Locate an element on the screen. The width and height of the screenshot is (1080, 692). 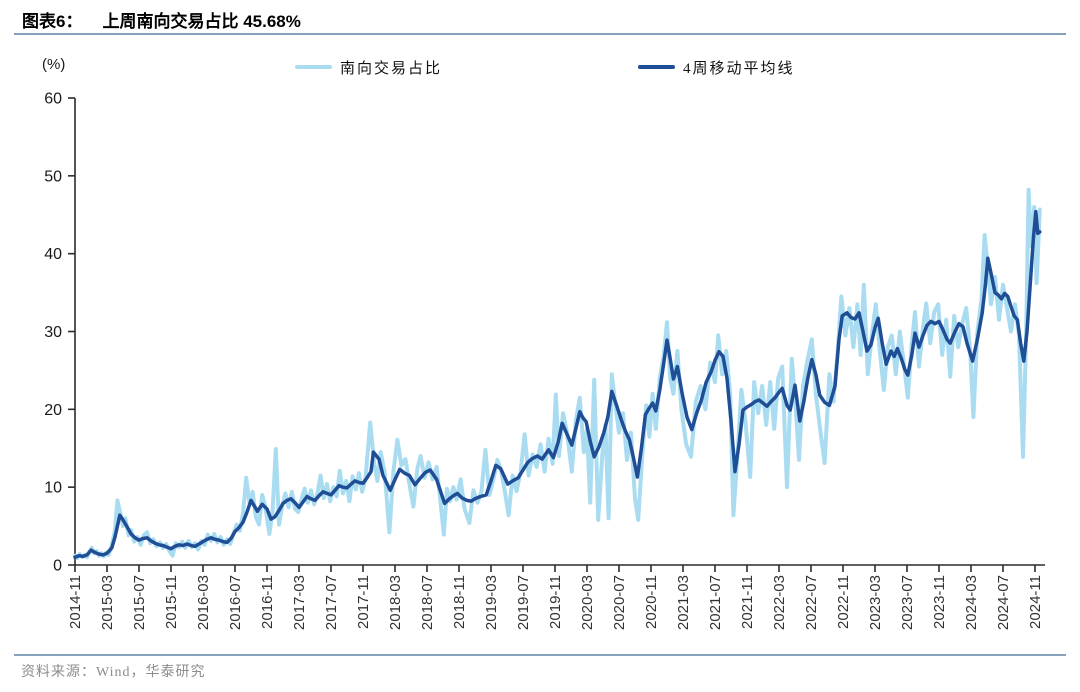
footer-divider is located at coordinates (540, 655).